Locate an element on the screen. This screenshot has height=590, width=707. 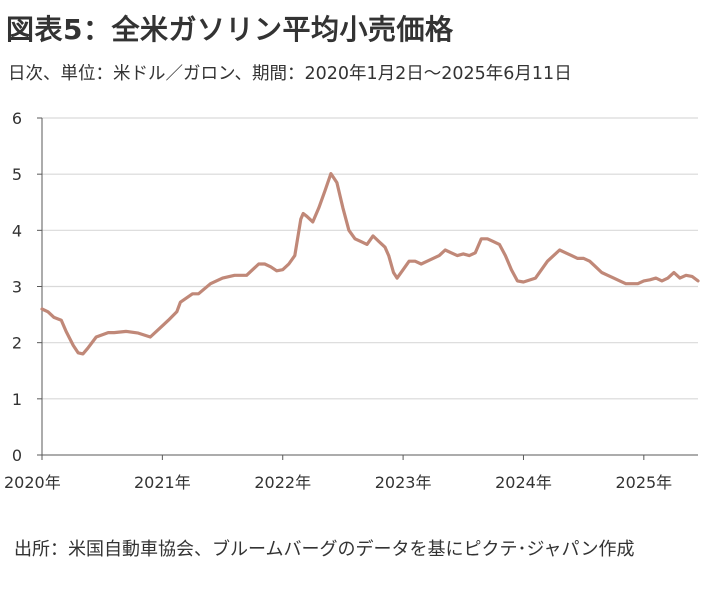
y-tick-label: 4 is located at coordinates (17, 230).